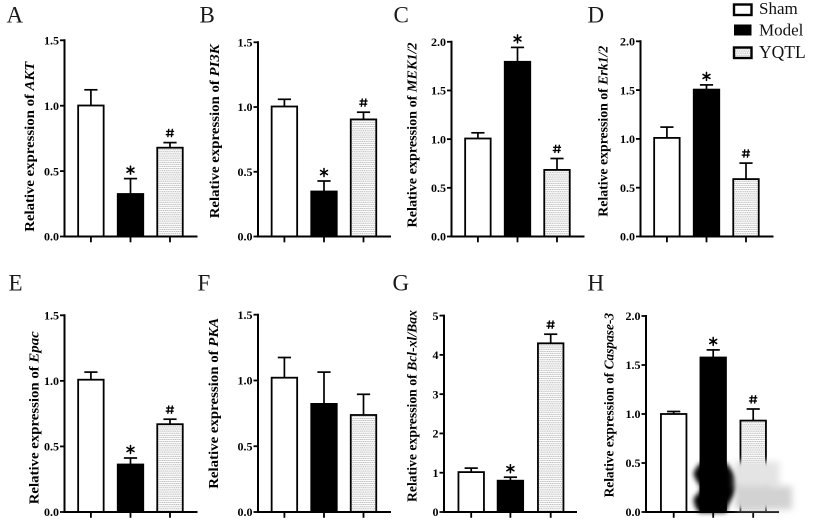  What do you see at coordinates (213, 403) in the screenshot?
I see `svg-text: Relative expression of PKA` at bounding box center [213, 403].